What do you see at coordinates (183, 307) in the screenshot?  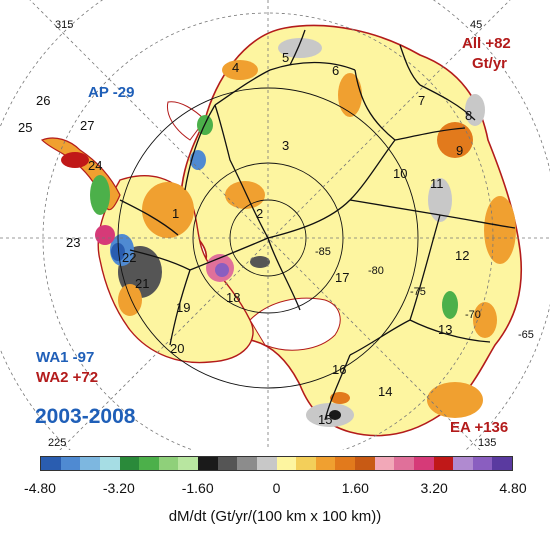 I see `basin-number: 19` at bounding box center [183, 307].